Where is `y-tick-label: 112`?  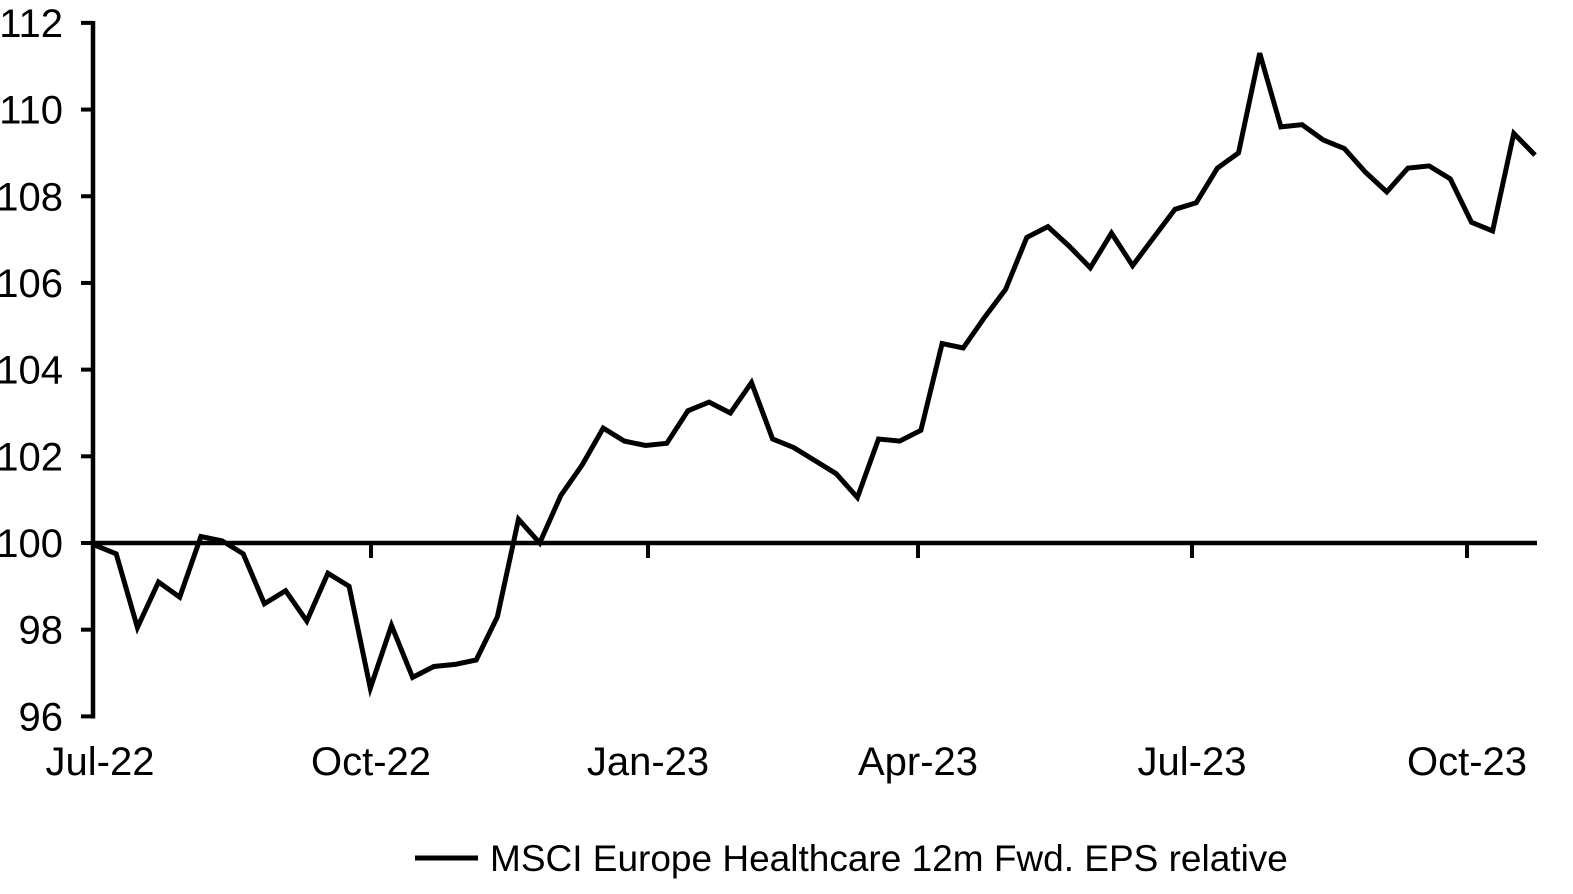 y-tick-label: 112 is located at coordinates (31, 24).